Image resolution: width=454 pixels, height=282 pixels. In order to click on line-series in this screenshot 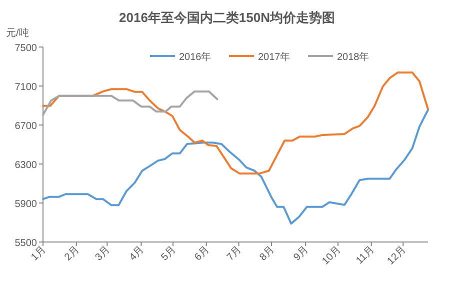, I will do `click(130, 103)`.